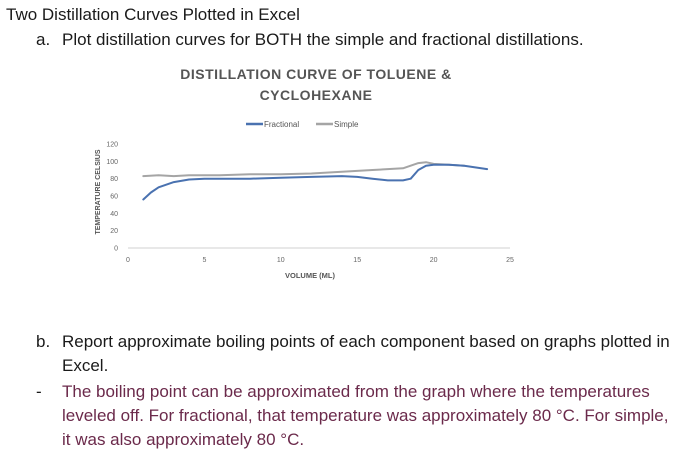  I want to click on x-tick-label: 10, so click(281, 260).